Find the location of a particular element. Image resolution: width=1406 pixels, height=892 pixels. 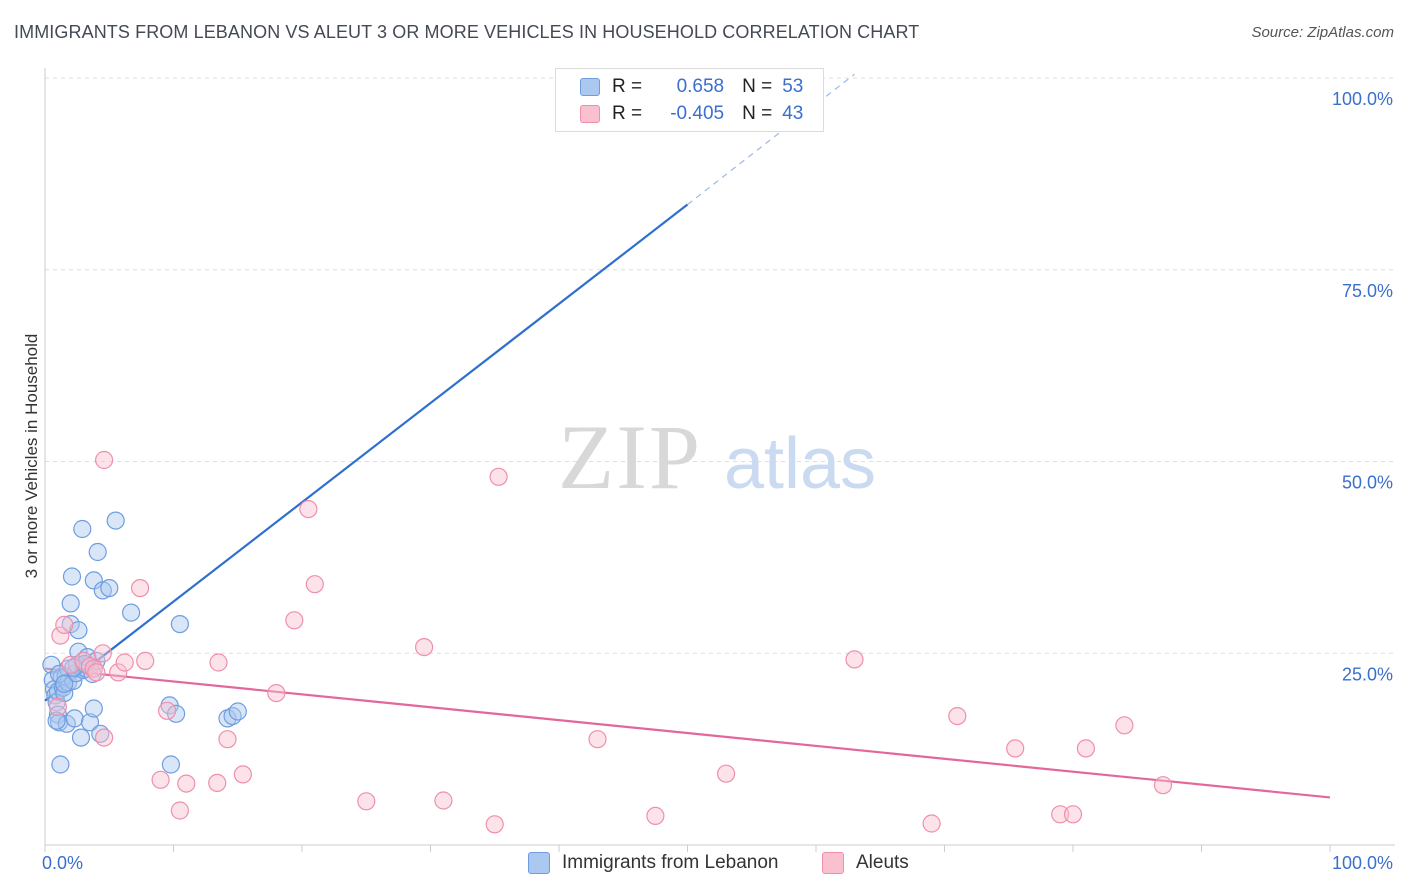

source-label: Source: ZipAtlas.com is located at coordinates (1322, 32).